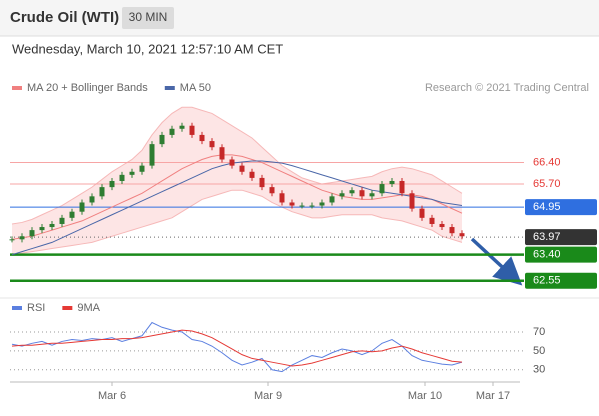 The width and height of the screenshot is (599, 416). What do you see at coordinates (88, 308) in the screenshot?
I see `legend-label: 9MA` at bounding box center [88, 308].